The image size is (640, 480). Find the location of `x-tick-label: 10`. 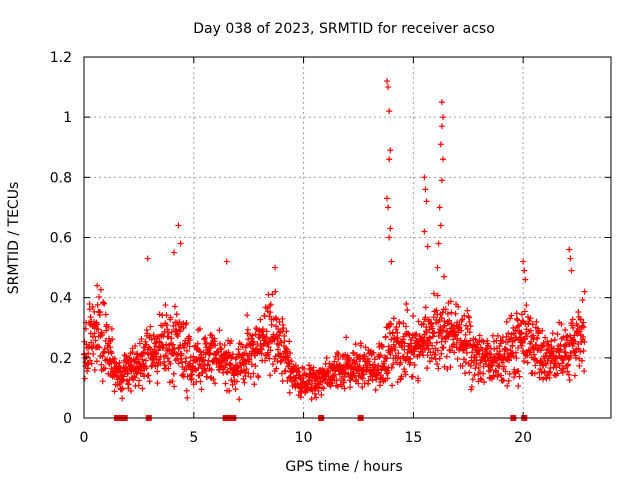

x-tick-label: 10 is located at coordinates (304, 438).